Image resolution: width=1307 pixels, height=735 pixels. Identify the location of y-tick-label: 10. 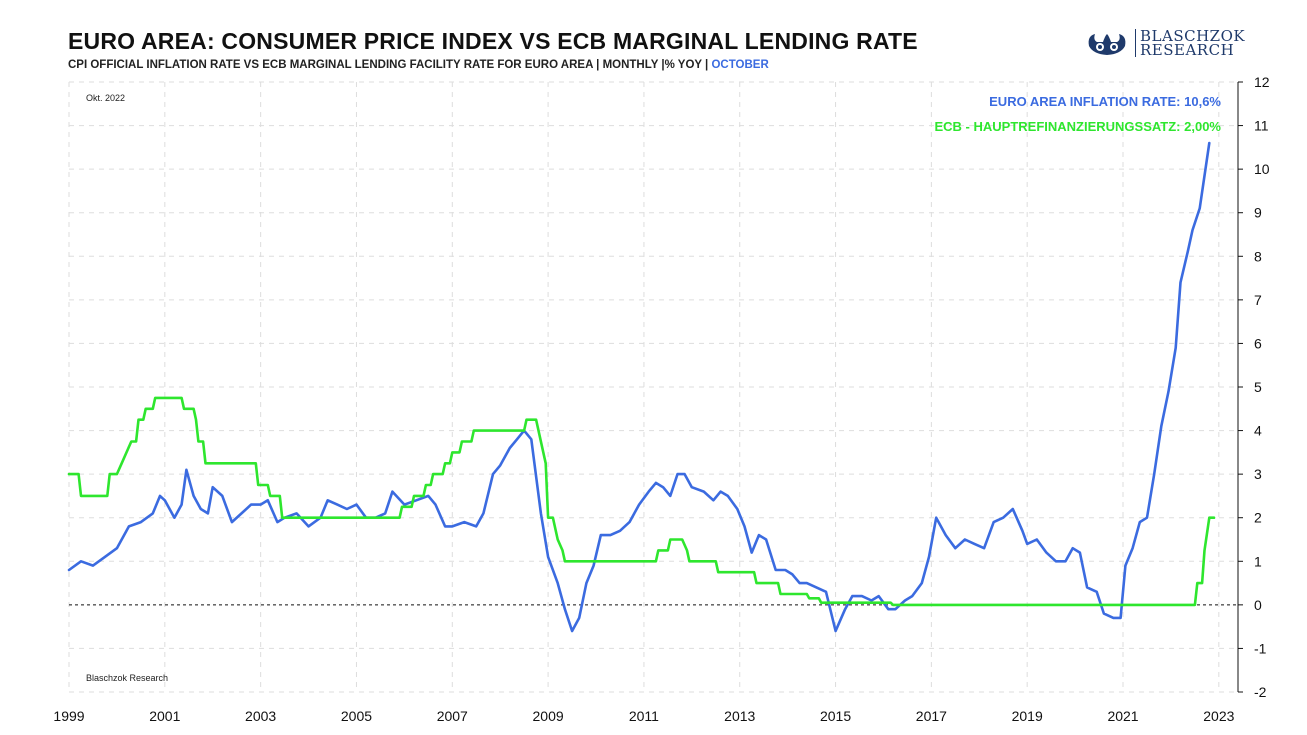
(1262, 169).